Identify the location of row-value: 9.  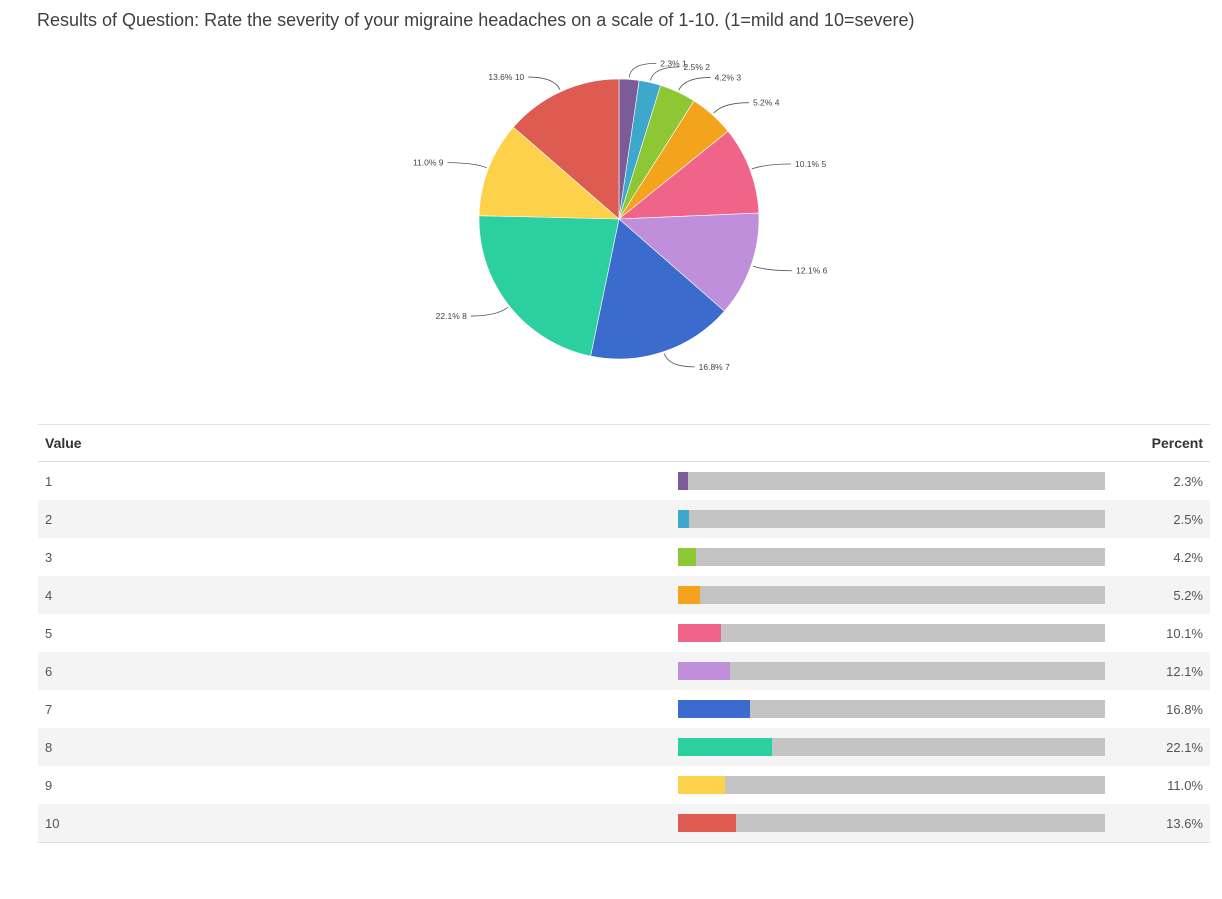
(49, 785).